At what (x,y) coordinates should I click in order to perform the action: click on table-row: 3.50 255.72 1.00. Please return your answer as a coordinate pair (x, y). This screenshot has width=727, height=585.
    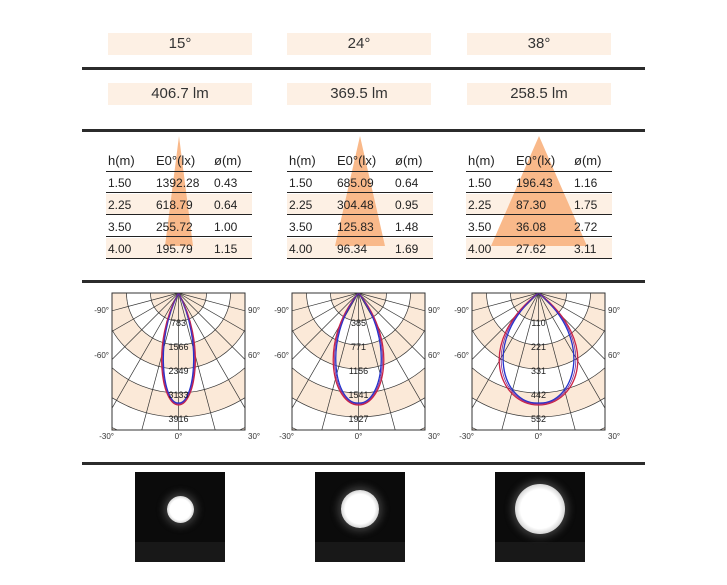
    Looking at the image, I should click on (179, 226).